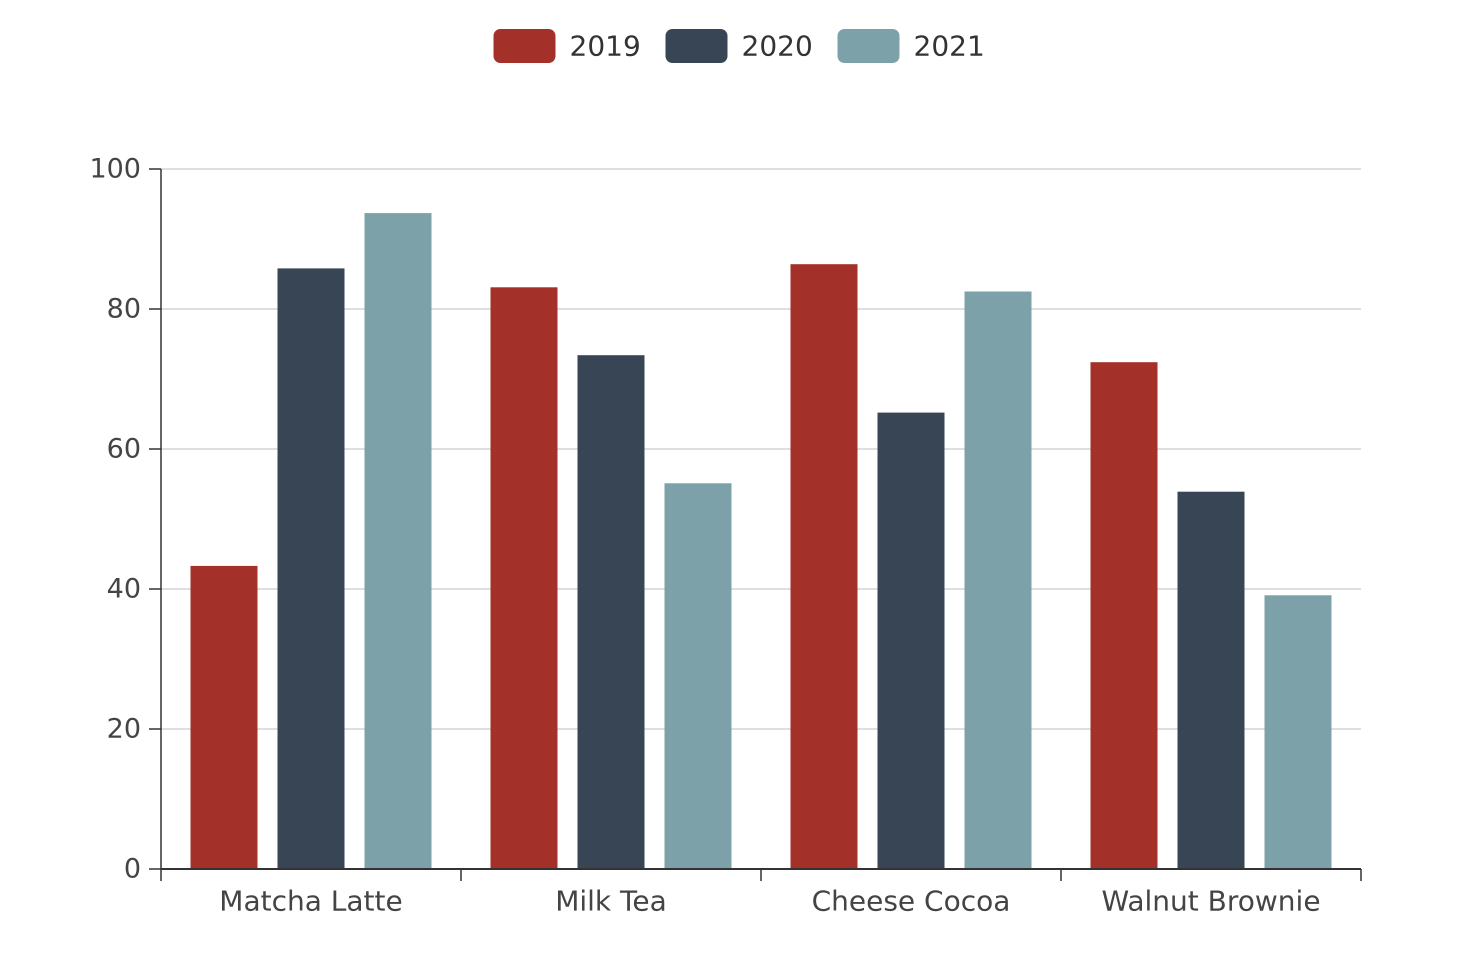 This screenshot has width=1465, height=975. I want to click on legend-label: 2020, so click(777, 46).